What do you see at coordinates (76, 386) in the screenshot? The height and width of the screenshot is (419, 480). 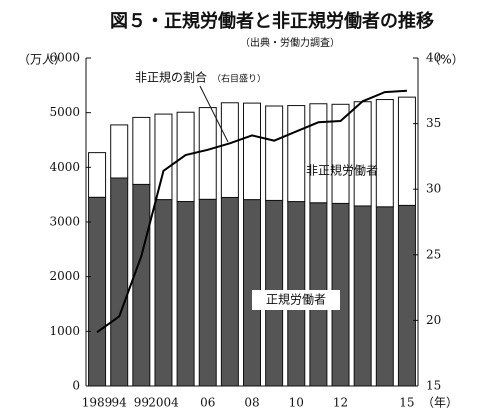 I see `y-tick-label: 0` at bounding box center [76, 386].